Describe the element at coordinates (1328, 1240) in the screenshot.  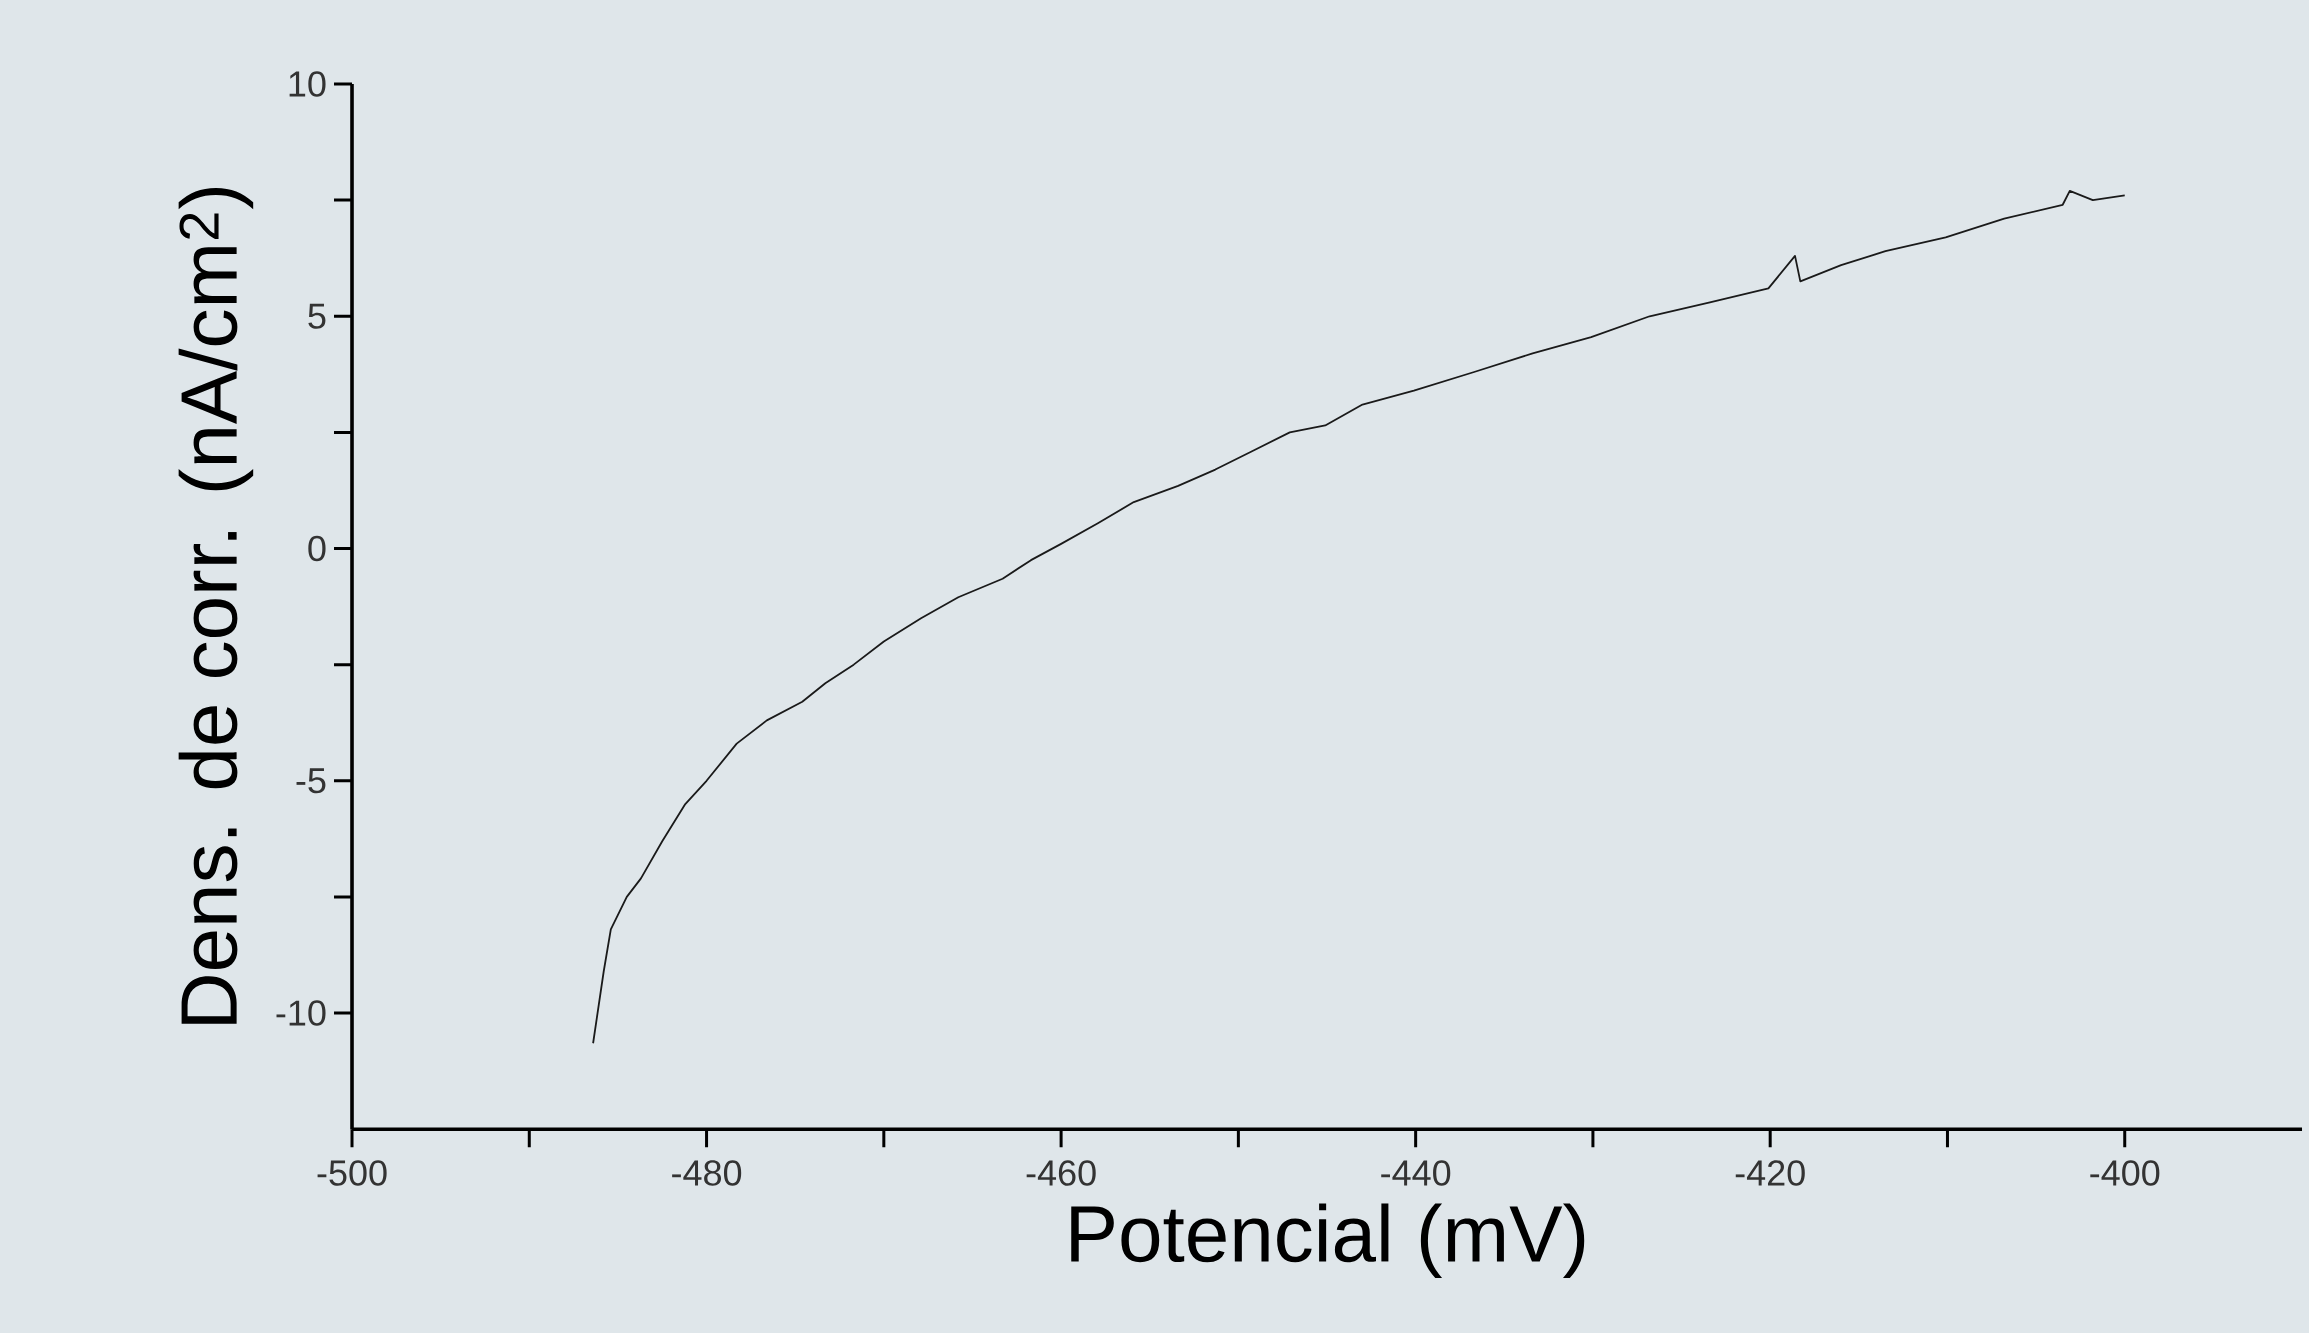
I see `x-axis-title: Potencial (mV)` at that location.